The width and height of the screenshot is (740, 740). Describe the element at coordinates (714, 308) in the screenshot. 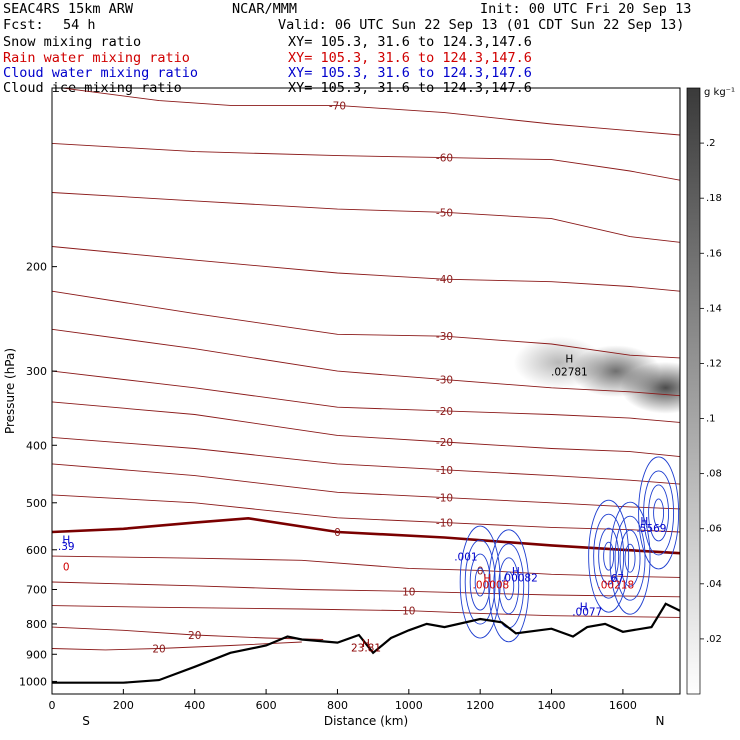

I see `colorbar-tick-label-3: .14` at that location.